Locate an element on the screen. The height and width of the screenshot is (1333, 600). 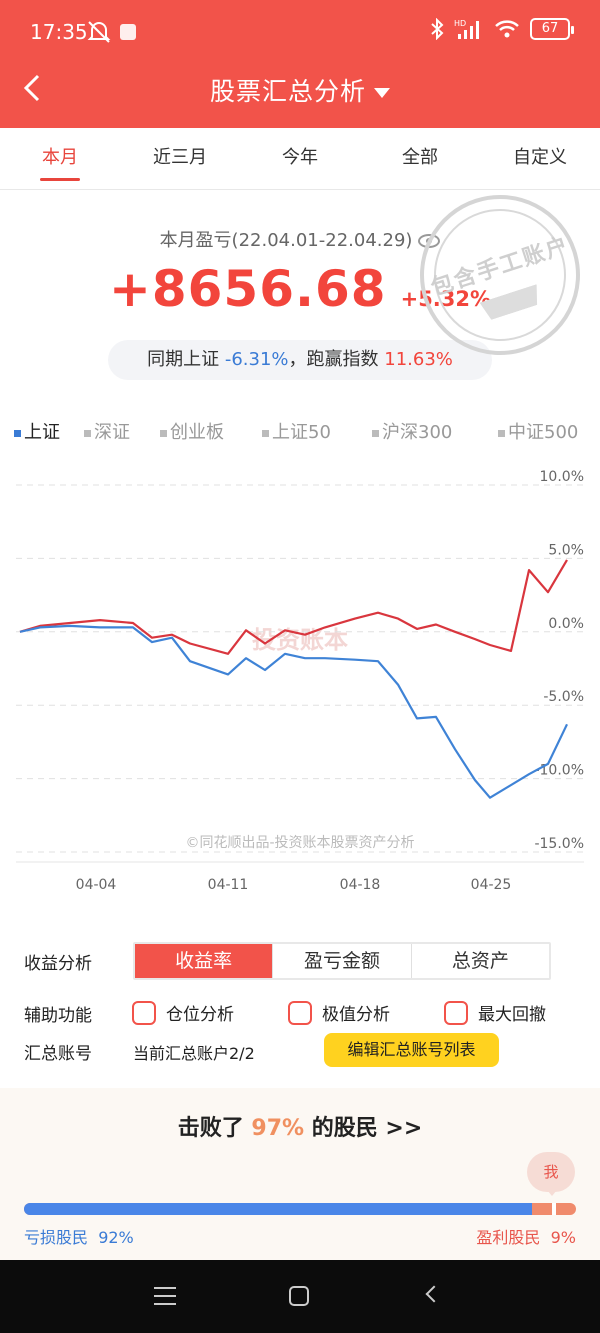
checkbox-label: 最大回撤 is located at coordinates (512, 1015).